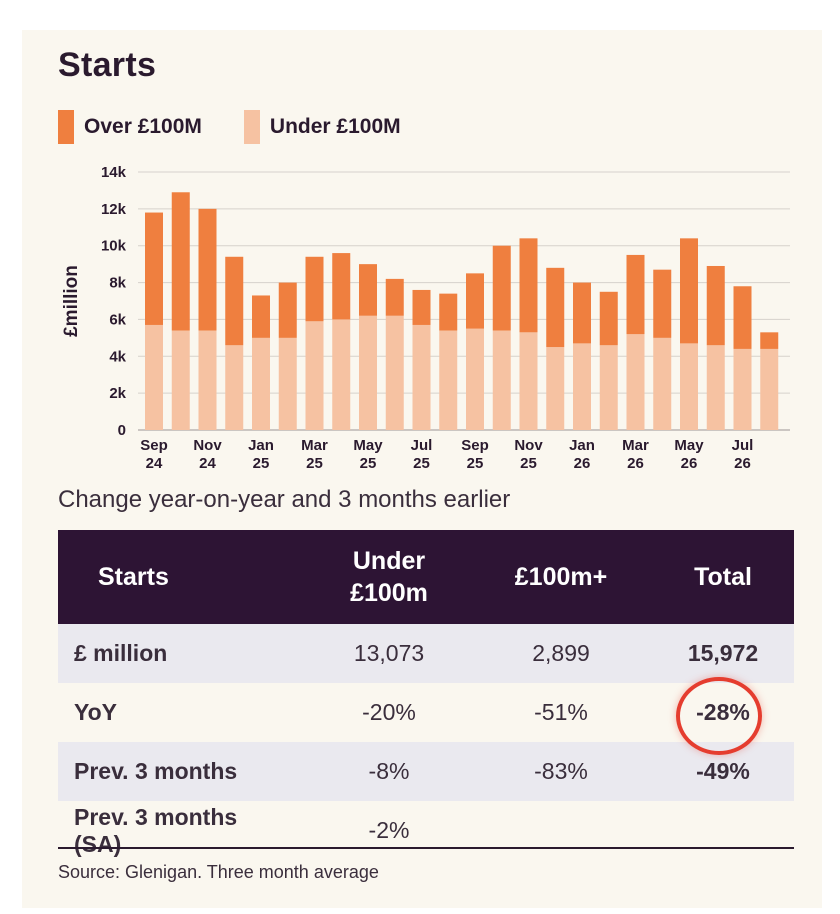  I want to click on table-row: Prev. 3 months (SA) -2%, so click(426, 830).